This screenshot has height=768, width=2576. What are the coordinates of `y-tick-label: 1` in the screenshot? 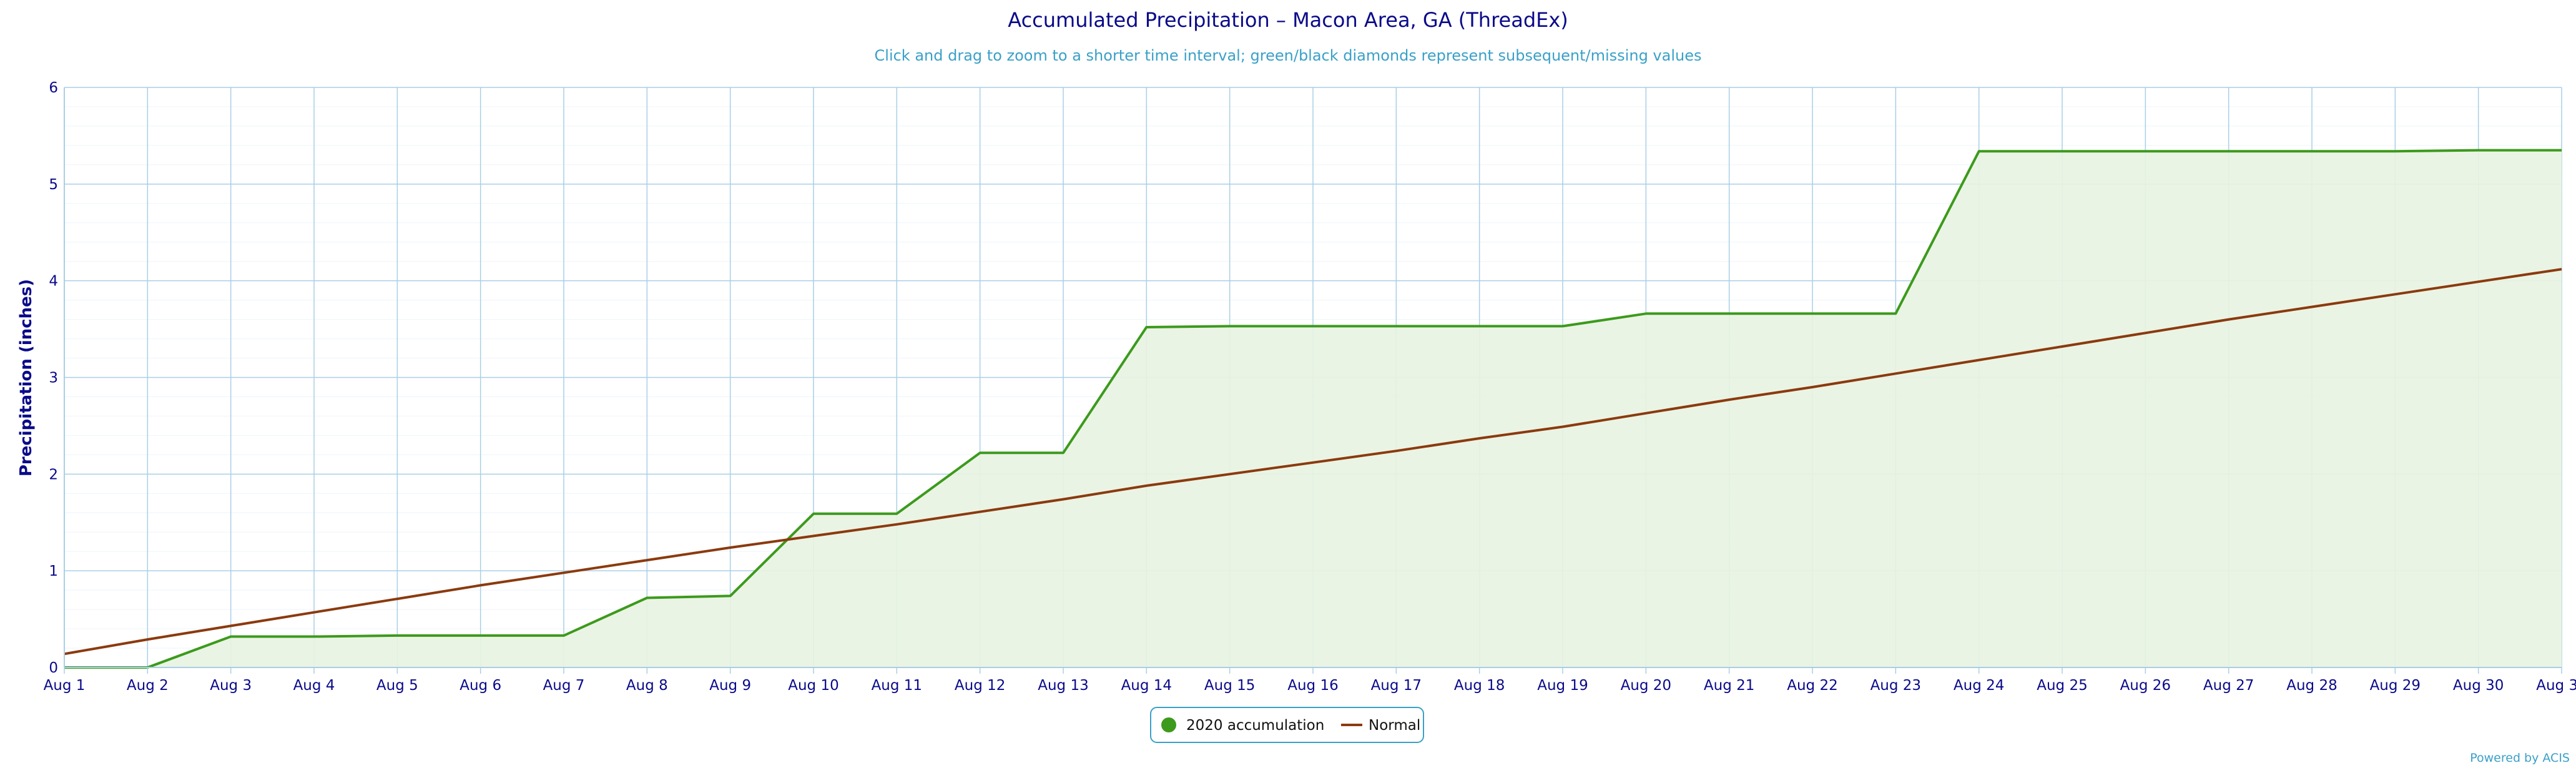 It's located at (53, 571).